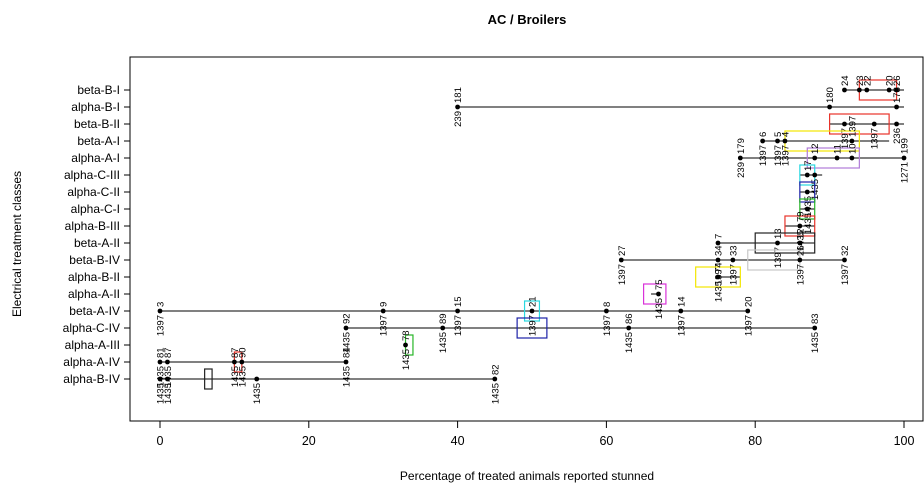 The width and height of the screenshot is (924, 485). What do you see at coordinates (309, 441) in the screenshot?
I see `x-tick-label: 20` at bounding box center [309, 441].